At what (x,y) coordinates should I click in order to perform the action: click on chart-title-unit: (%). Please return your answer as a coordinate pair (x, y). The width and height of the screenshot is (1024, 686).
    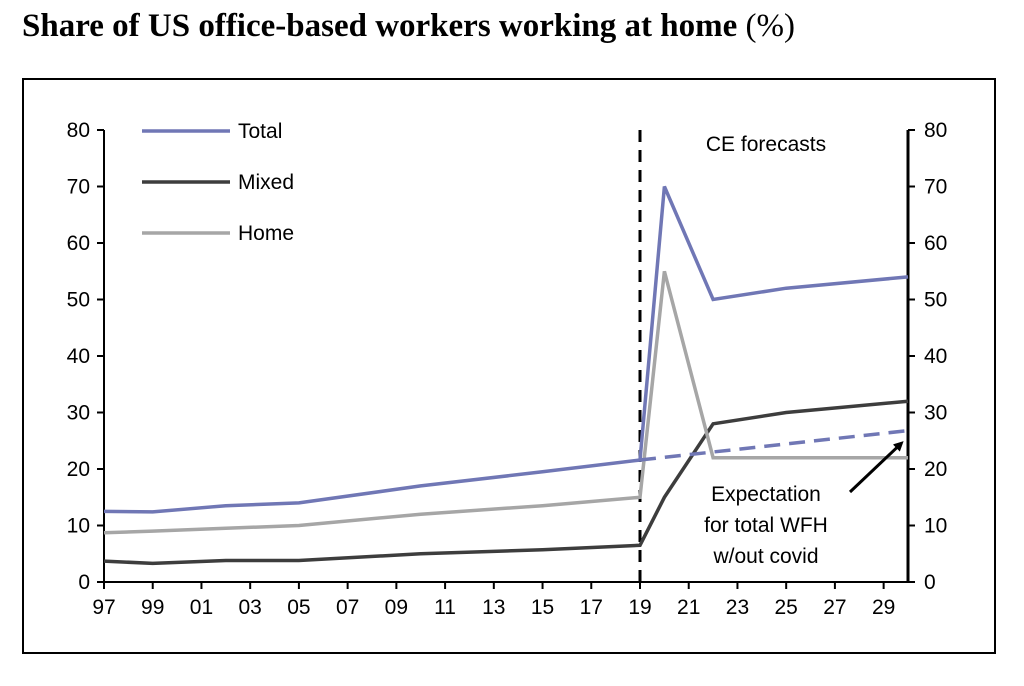
    Looking at the image, I should click on (770, 26).